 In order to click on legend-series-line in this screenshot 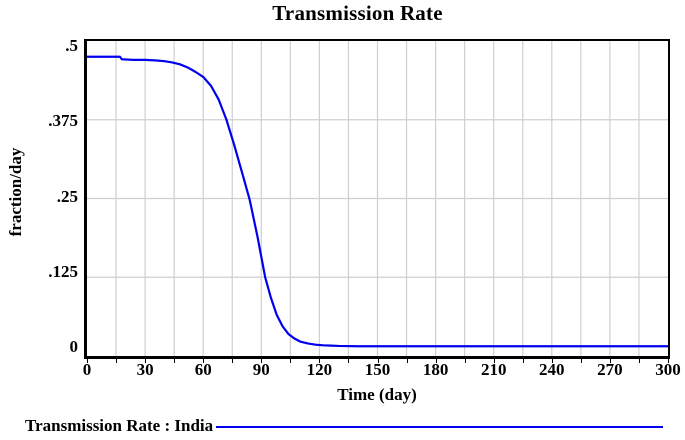, I will do `click(439, 427)`.